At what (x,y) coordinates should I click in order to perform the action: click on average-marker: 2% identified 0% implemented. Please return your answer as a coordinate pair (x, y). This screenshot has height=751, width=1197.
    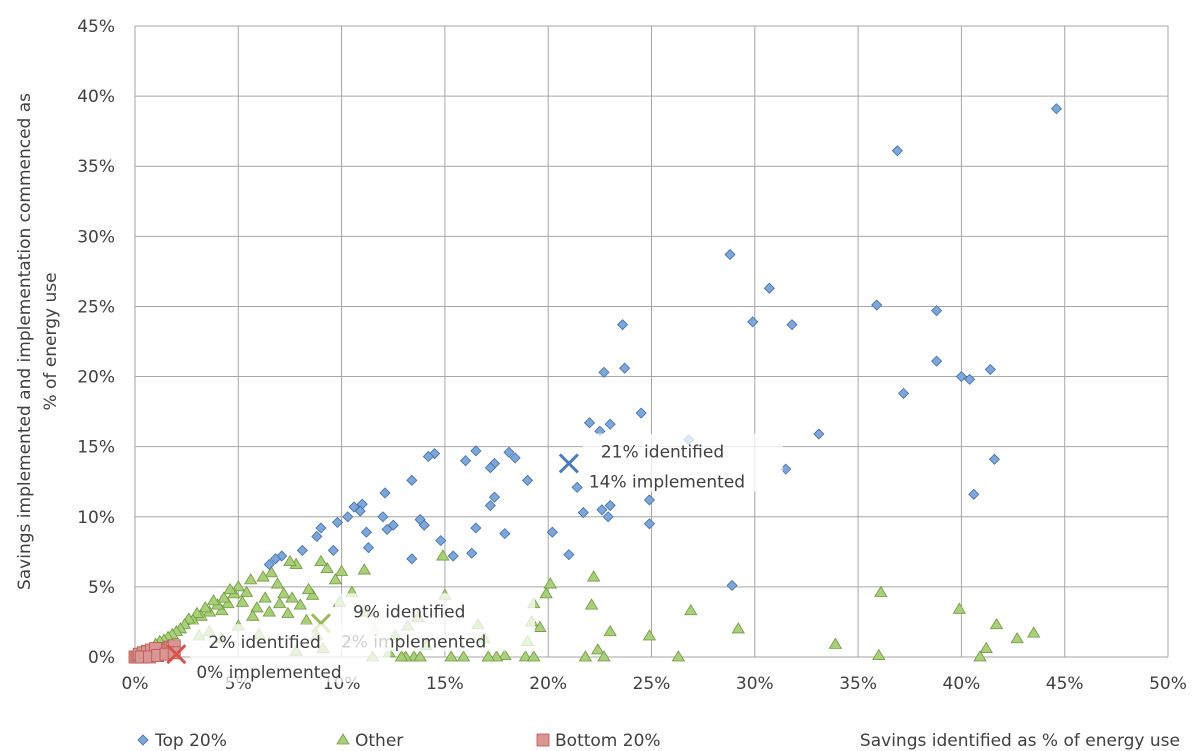
    Looking at the image, I should click on (278, 653).